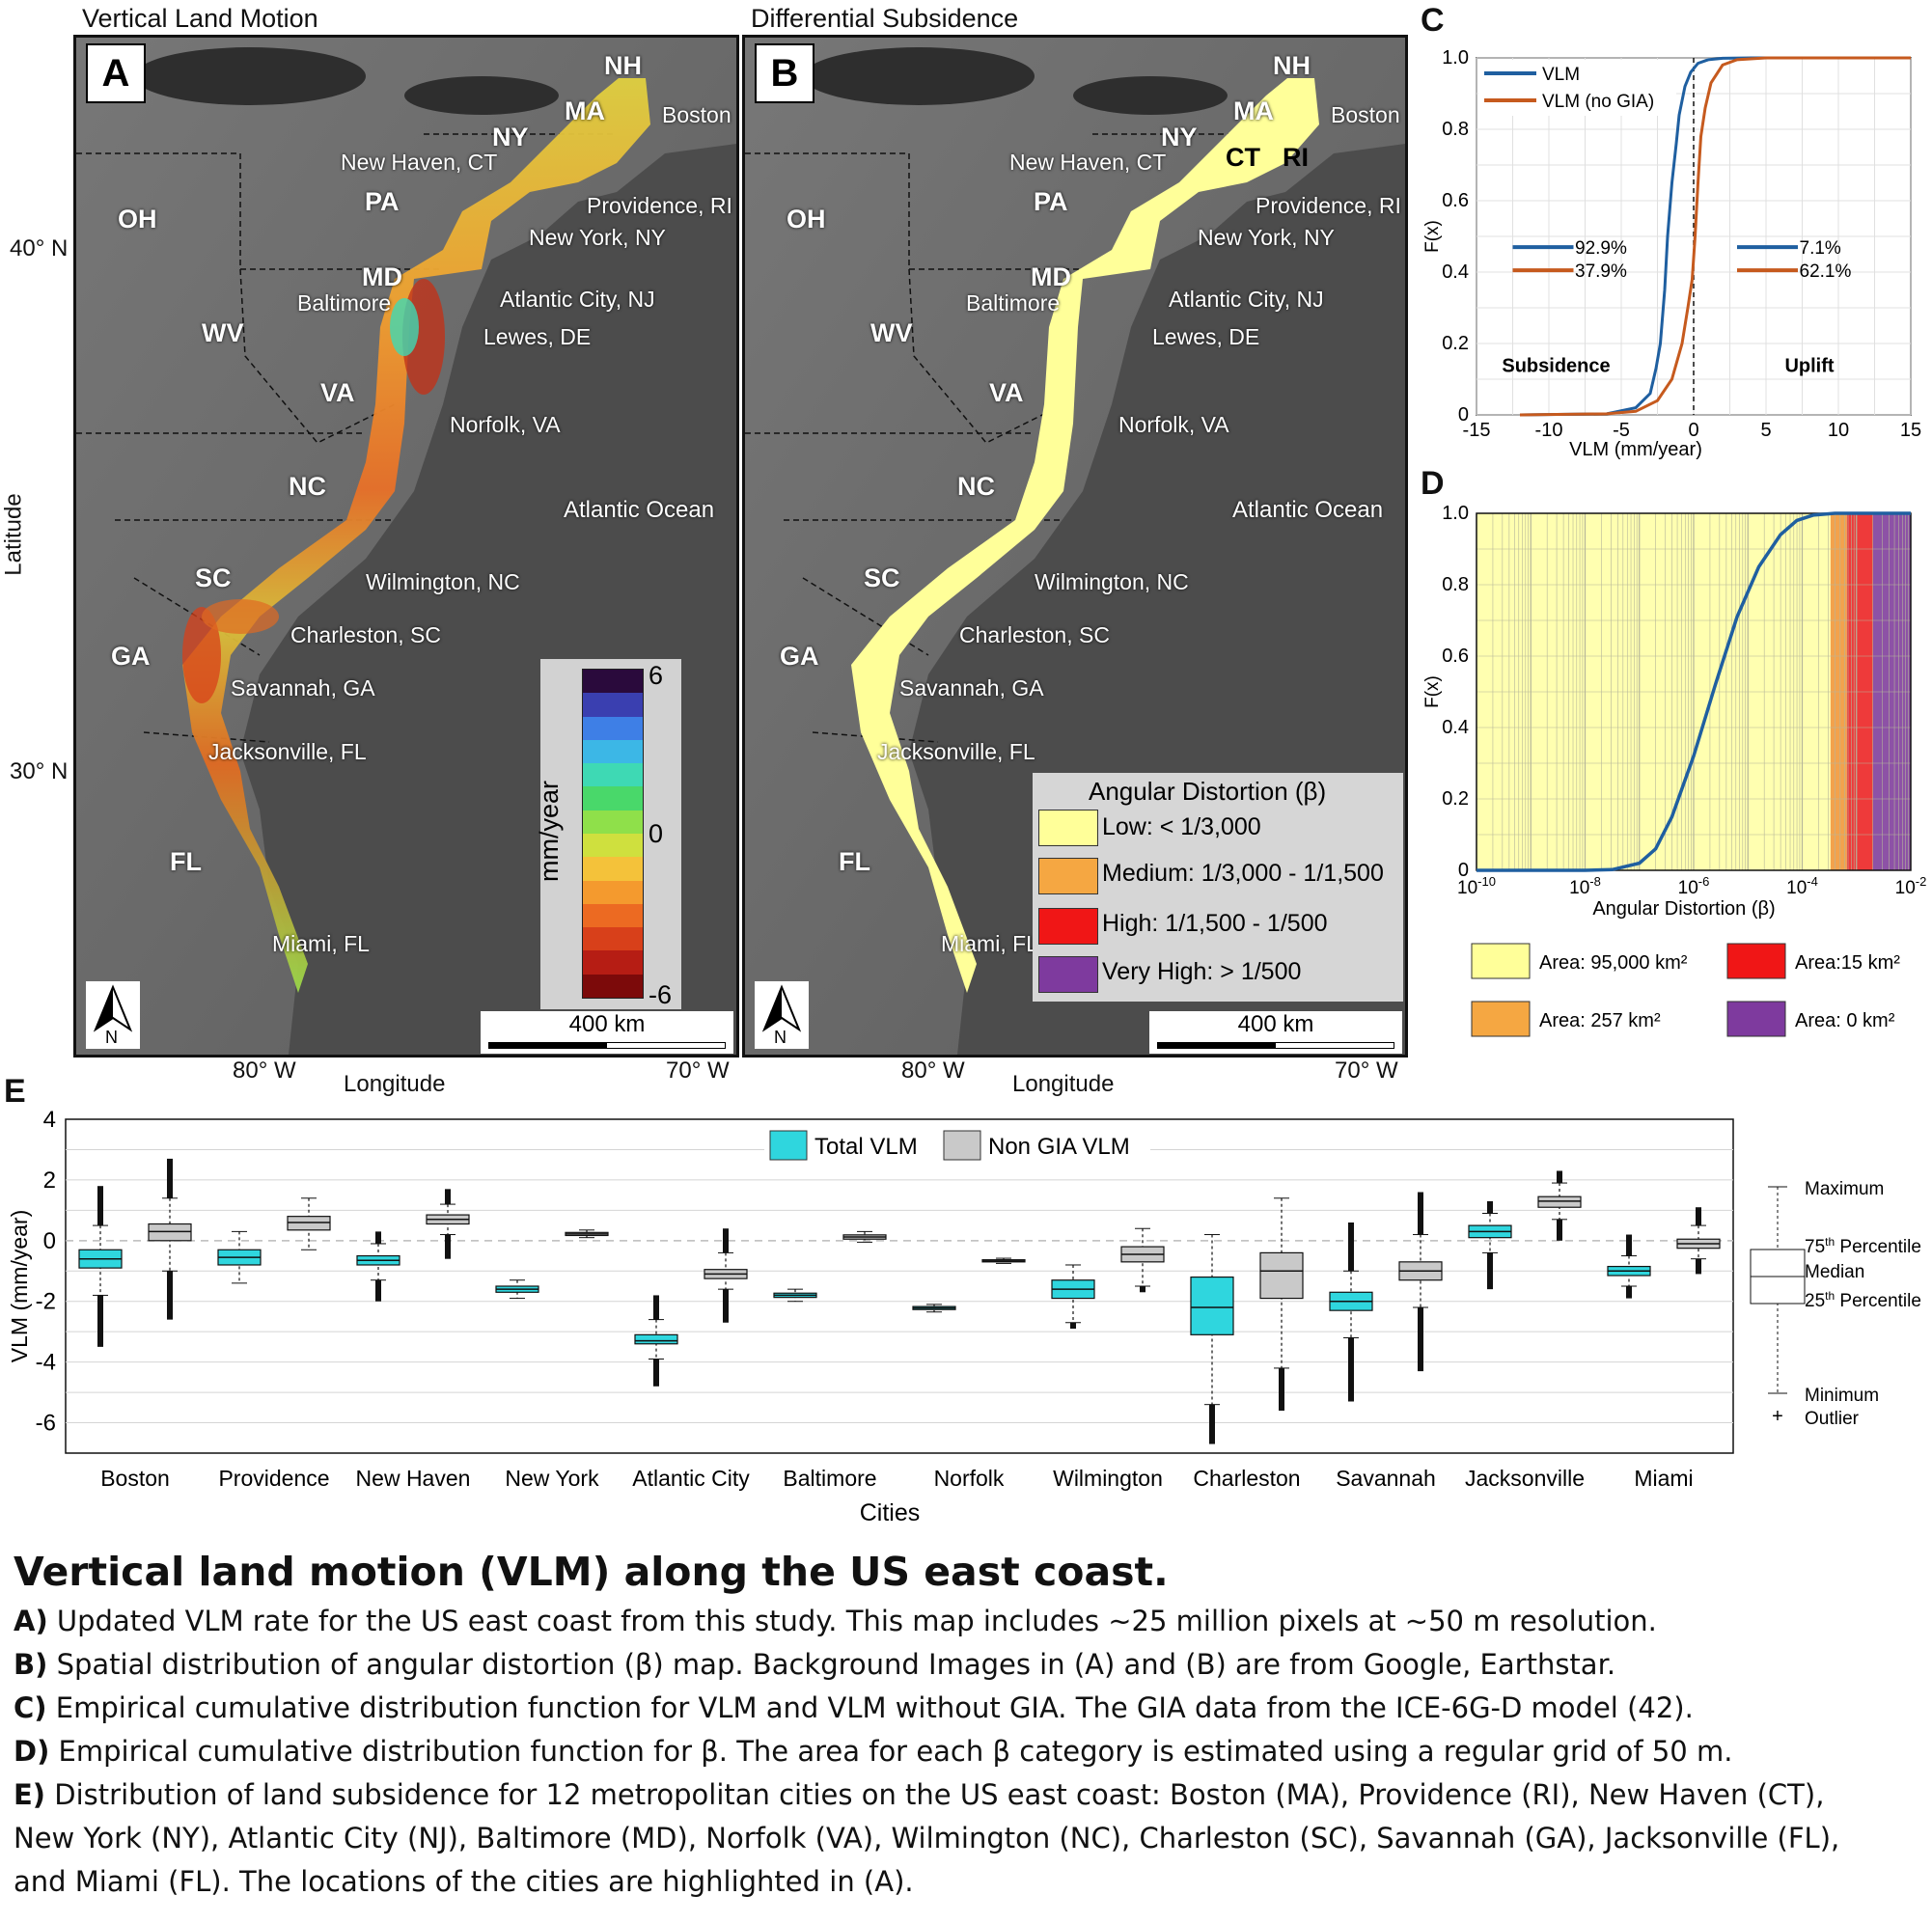  What do you see at coordinates (1525, 1479) in the screenshot?
I see `x-tick-label: Jacksonville` at bounding box center [1525, 1479].